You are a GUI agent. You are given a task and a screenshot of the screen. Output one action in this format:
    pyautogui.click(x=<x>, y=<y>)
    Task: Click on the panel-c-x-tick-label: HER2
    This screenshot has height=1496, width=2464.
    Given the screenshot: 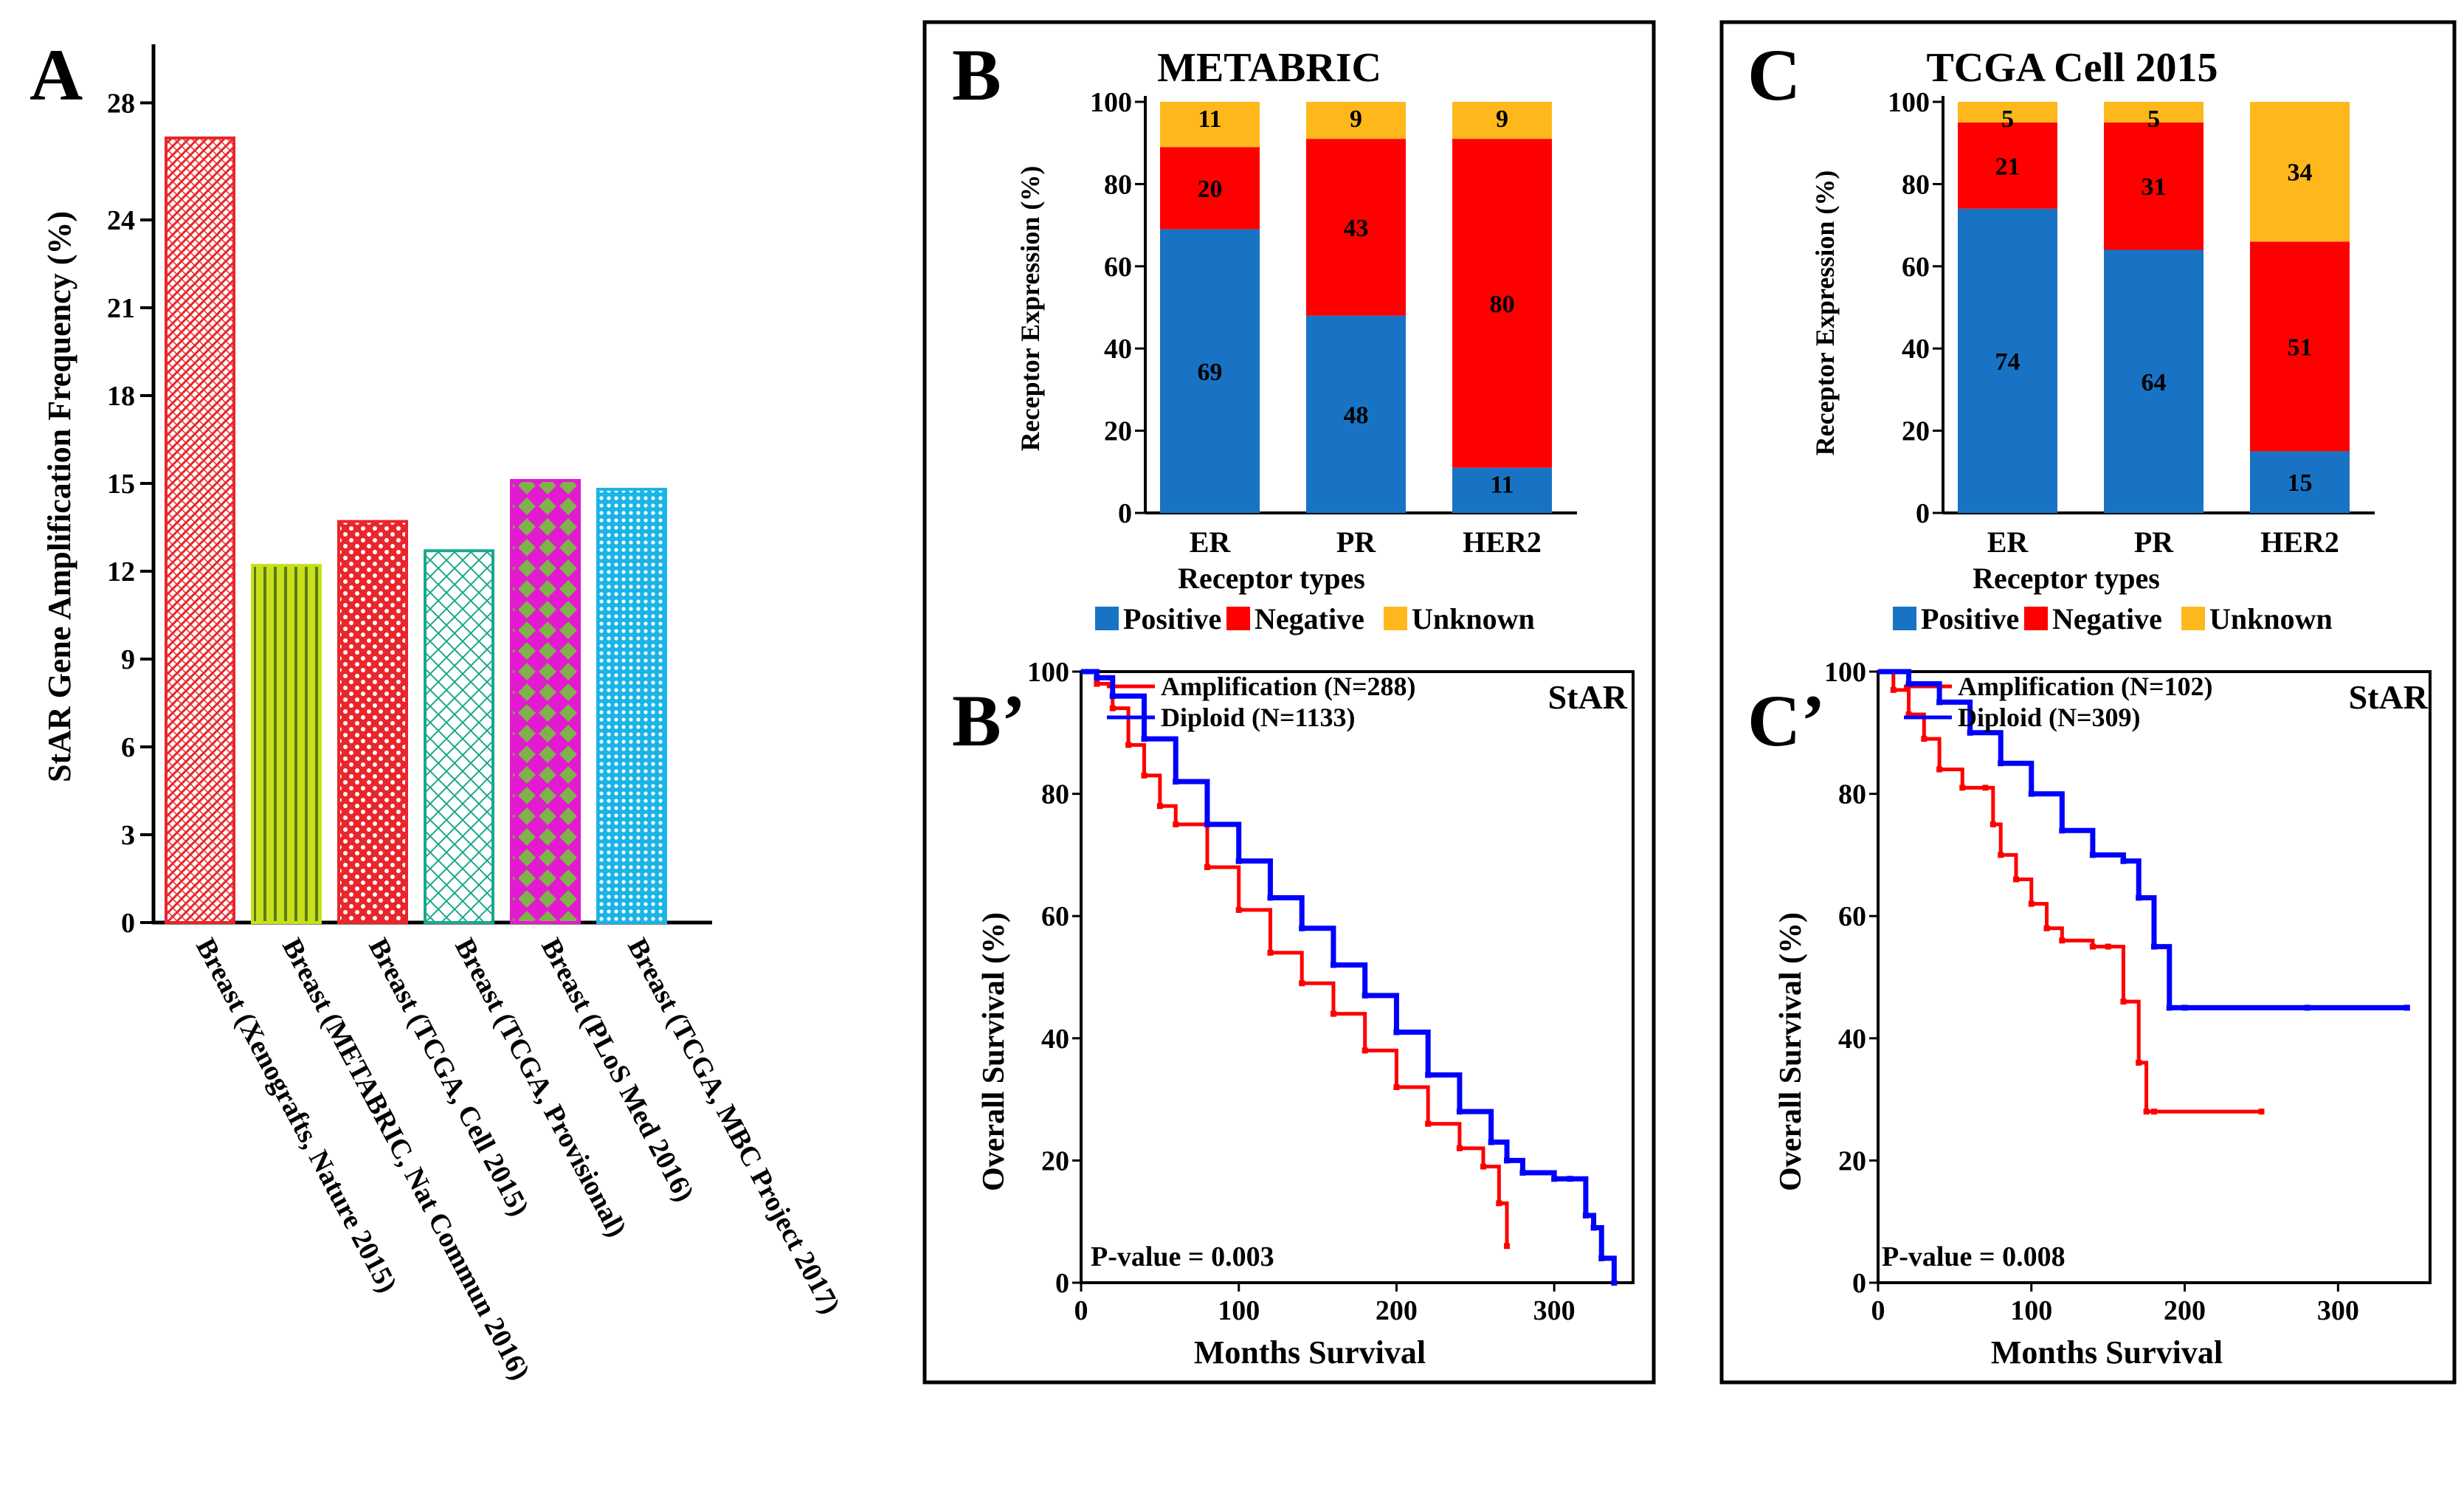 What is the action you would take?
    pyautogui.click(x=2299, y=542)
    